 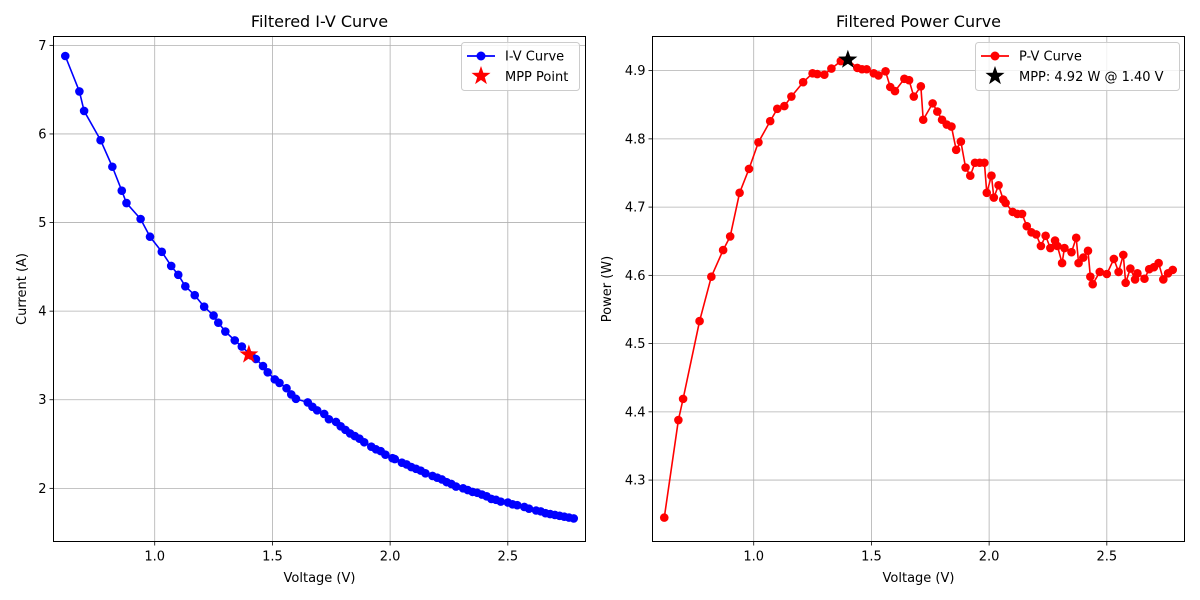 I want to click on power-y-tick-label: 4.3, so click(x=635, y=481).